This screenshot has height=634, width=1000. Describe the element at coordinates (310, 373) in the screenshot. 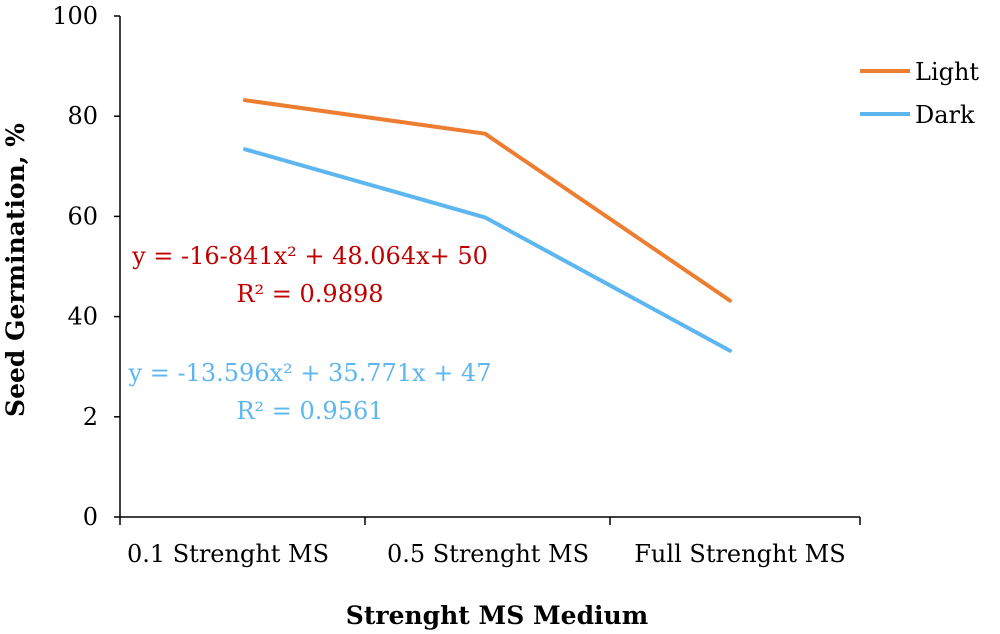

I see `annotation-dark-equation: y = -13.596x² + 35.771x + 47` at that location.